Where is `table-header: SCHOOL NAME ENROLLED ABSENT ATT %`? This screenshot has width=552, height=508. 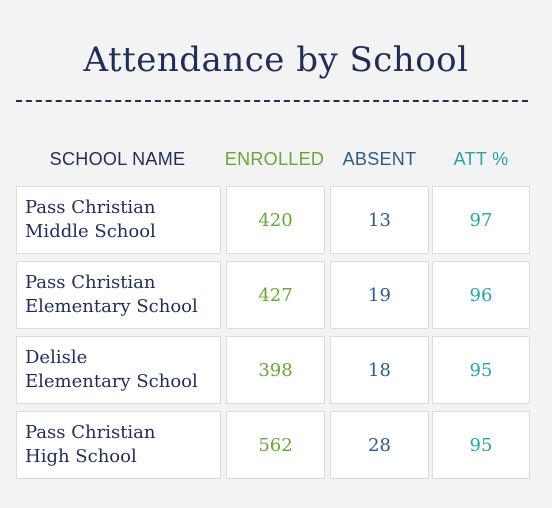 table-header: SCHOOL NAME ENROLLED ABSENT ATT % is located at coordinates (276, 159).